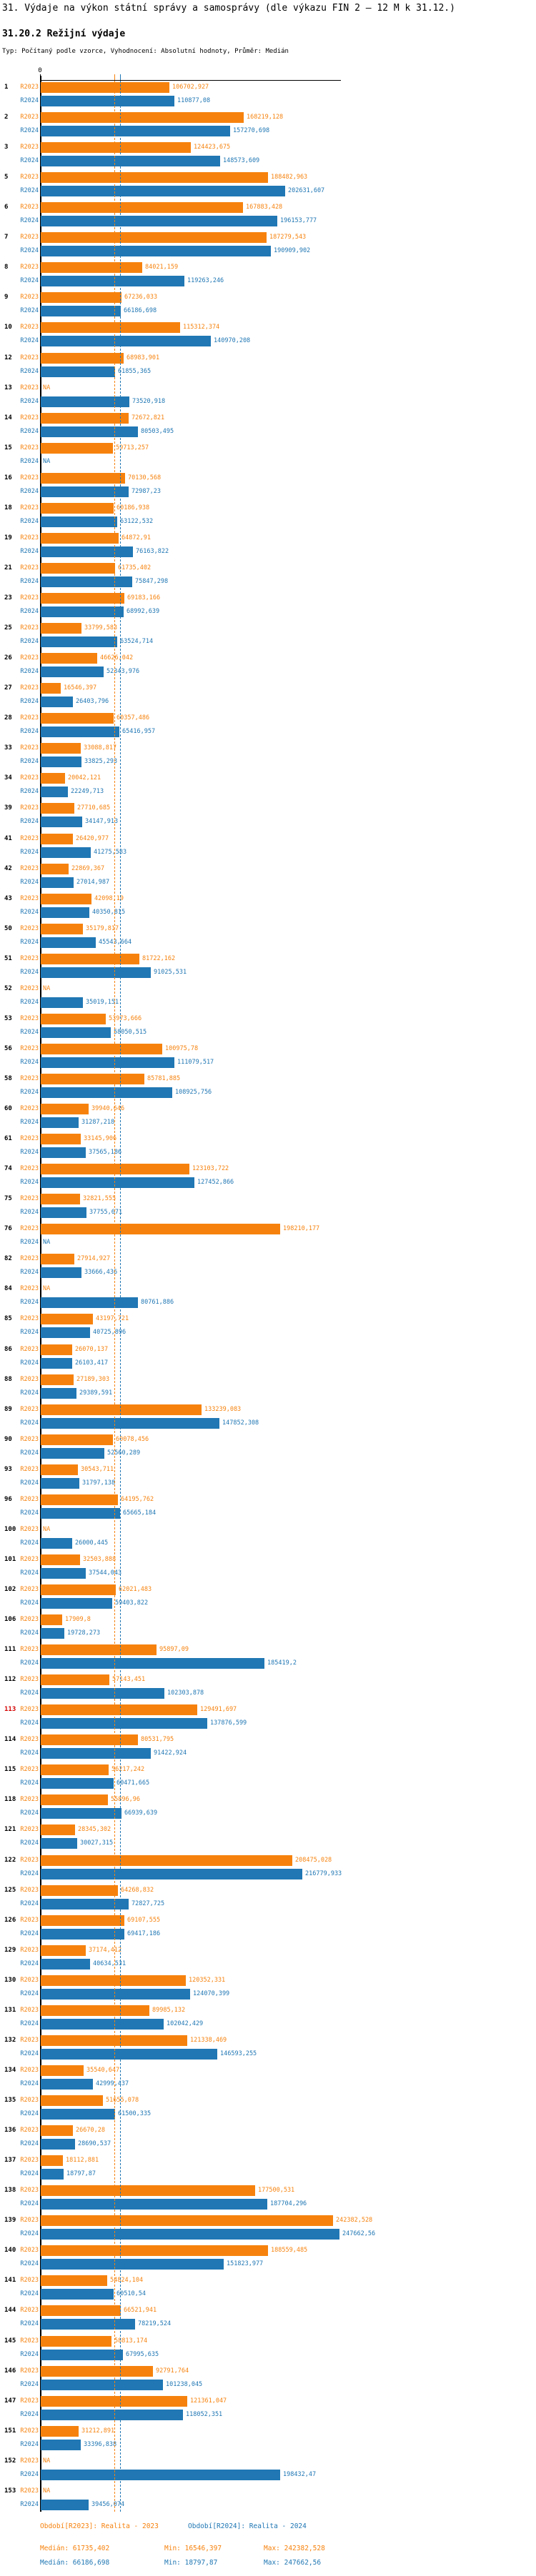  Describe the element at coordinates (142, 2354) in the screenshot. I see `value-label-r2024-row-145: 67995,635` at that location.